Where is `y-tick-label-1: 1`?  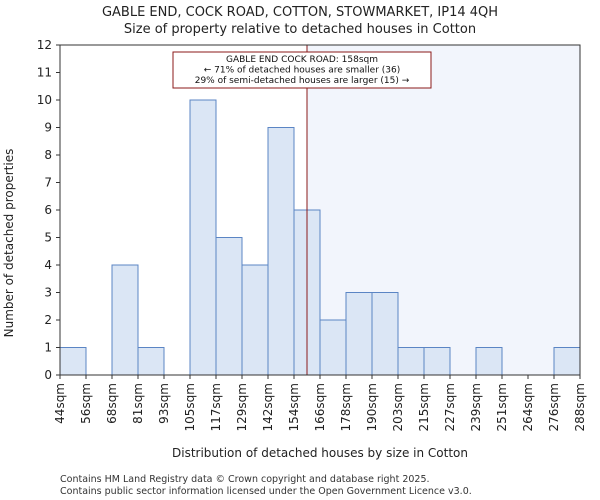
y-tick-label-1: 1 is located at coordinates (48, 348).